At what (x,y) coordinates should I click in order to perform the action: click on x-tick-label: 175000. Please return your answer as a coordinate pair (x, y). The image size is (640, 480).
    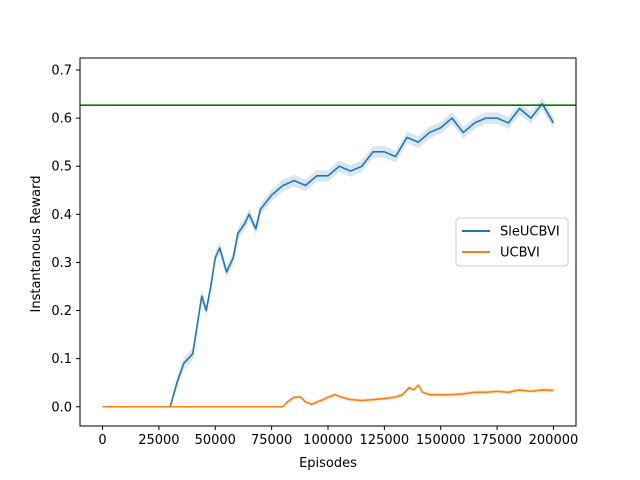
    Looking at the image, I should click on (497, 440).